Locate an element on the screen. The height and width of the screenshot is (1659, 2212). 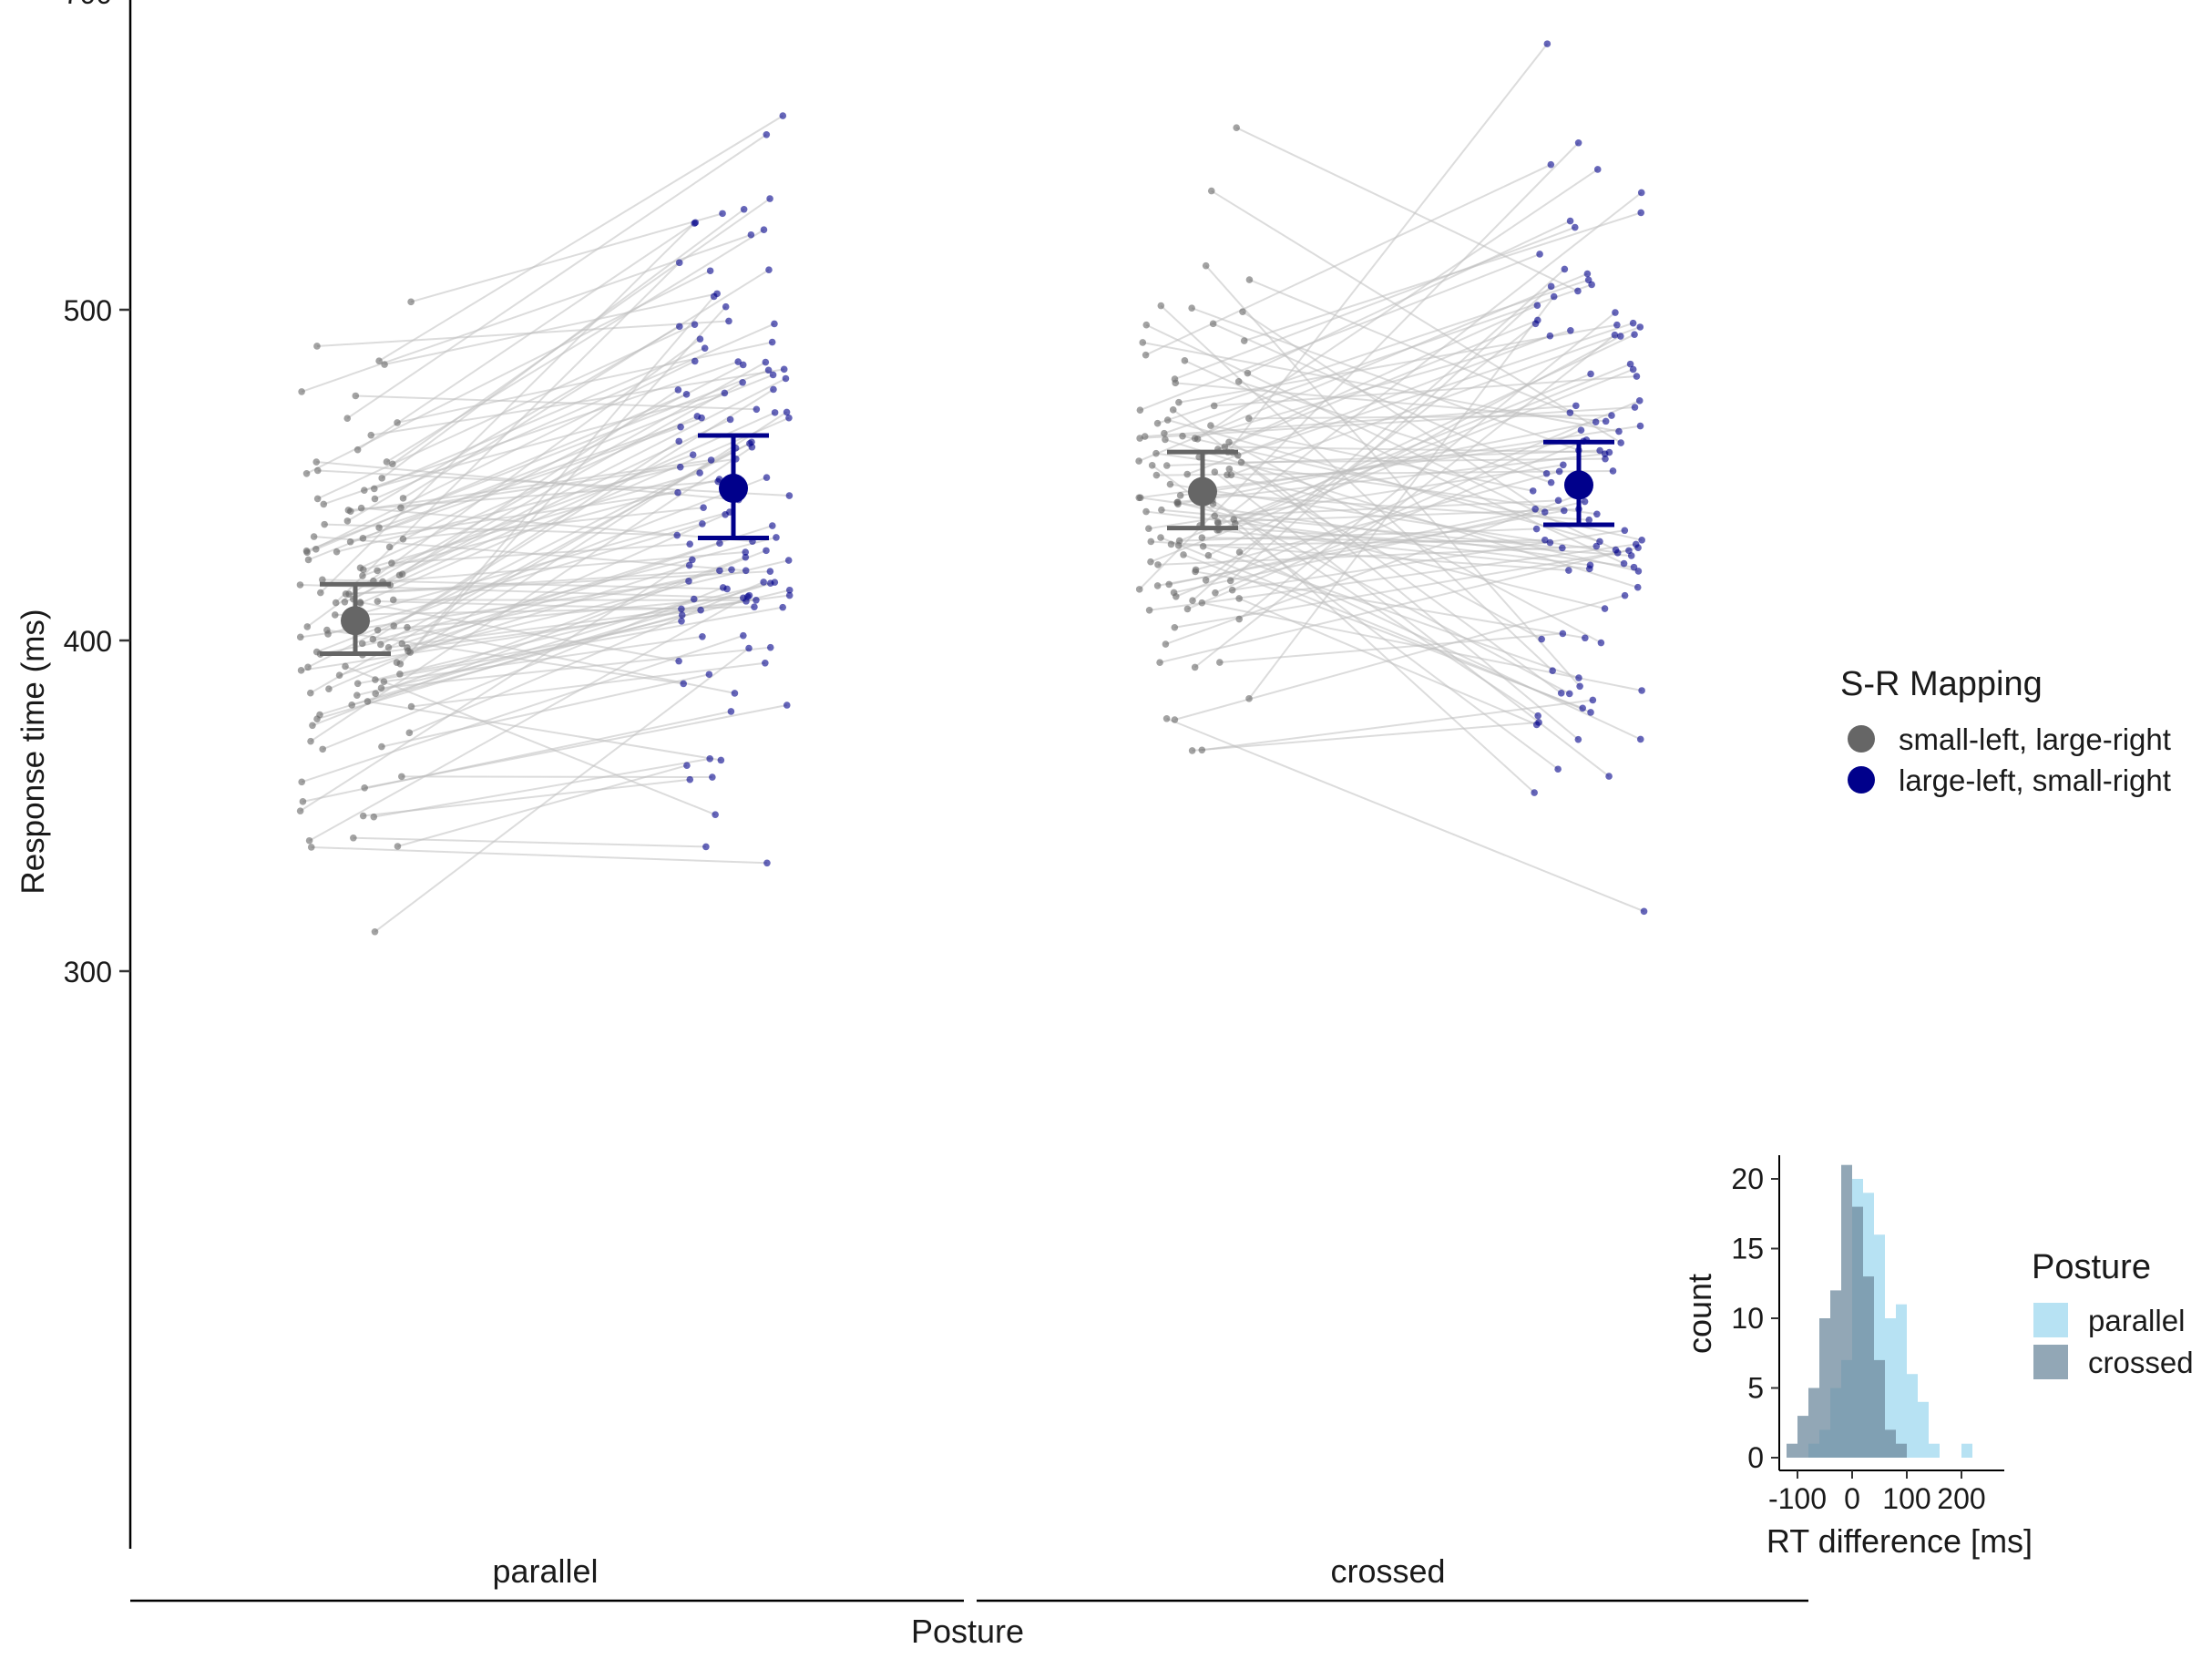
inset-legend-title: Posture is located at coordinates (2091, 1267).